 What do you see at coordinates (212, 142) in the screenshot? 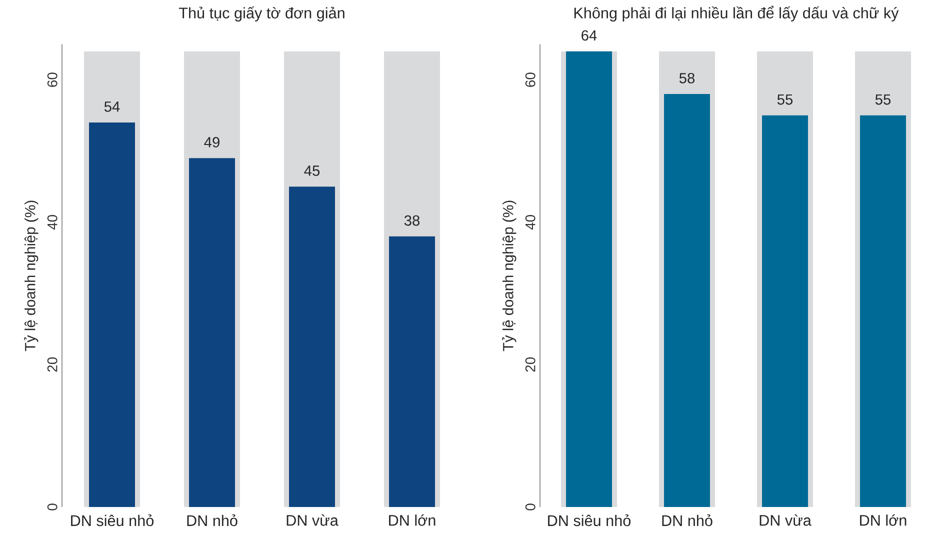
I see `data-label: 49` at bounding box center [212, 142].